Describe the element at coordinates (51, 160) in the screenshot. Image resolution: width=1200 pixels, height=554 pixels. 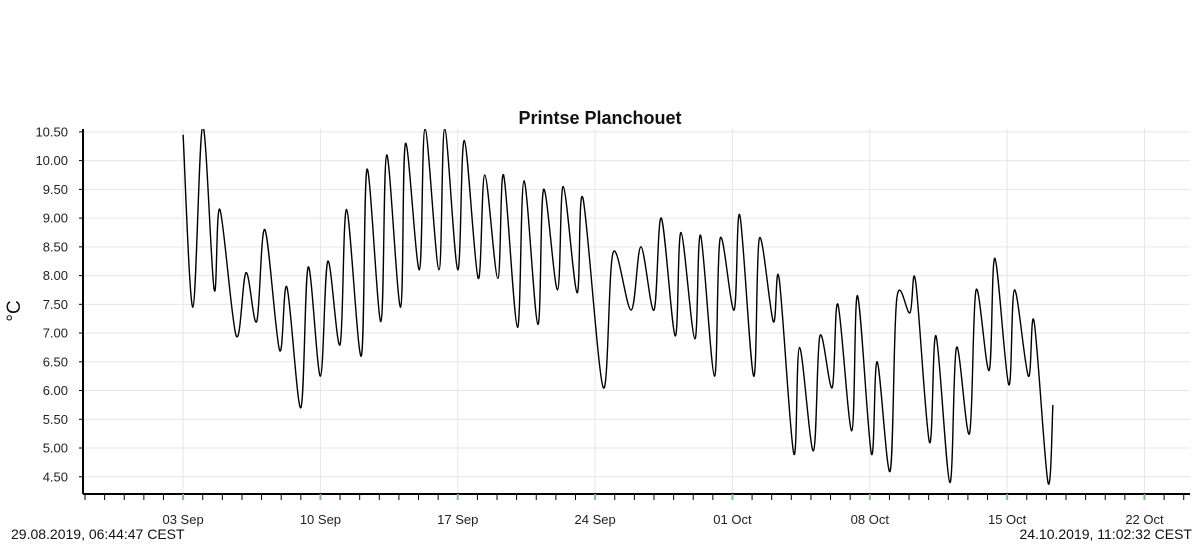
I see `y-tick-label: 10.00` at that location.